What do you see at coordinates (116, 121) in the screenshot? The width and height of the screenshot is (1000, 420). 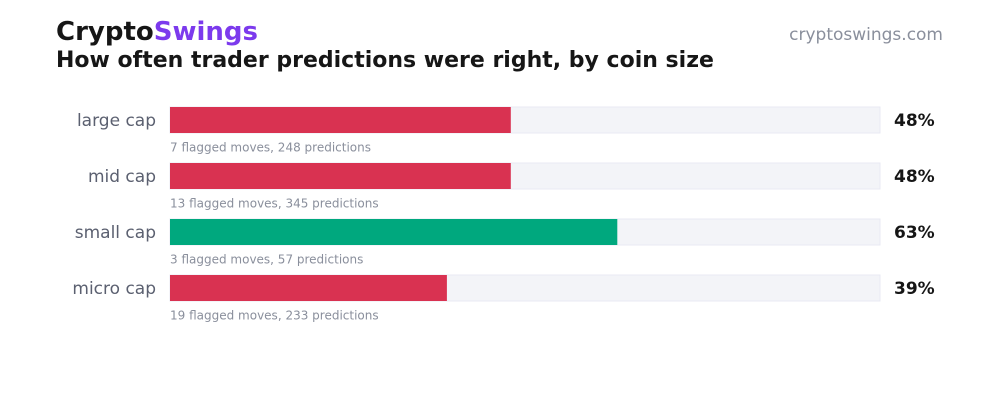 I see `category-label: large cap` at bounding box center [116, 121].